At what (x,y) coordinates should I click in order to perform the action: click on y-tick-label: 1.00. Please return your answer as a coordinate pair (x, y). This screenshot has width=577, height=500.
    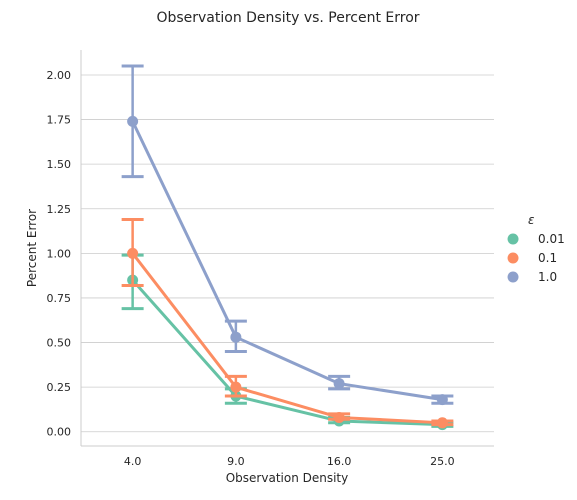
    Looking at the image, I should click on (59, 253).